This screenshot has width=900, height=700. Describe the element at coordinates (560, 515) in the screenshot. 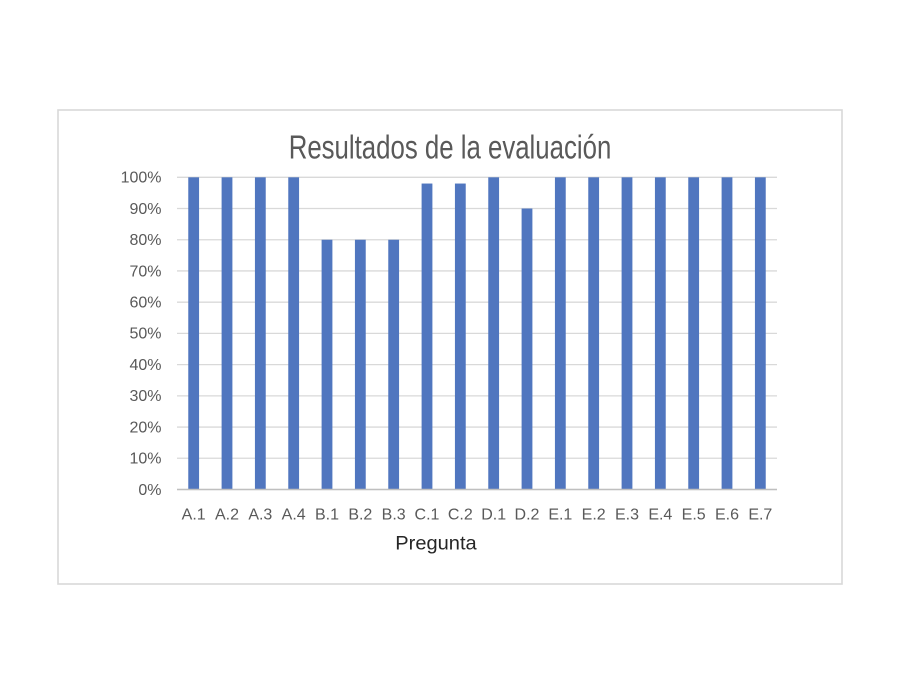

I see `svg-text: E.1` at that location.